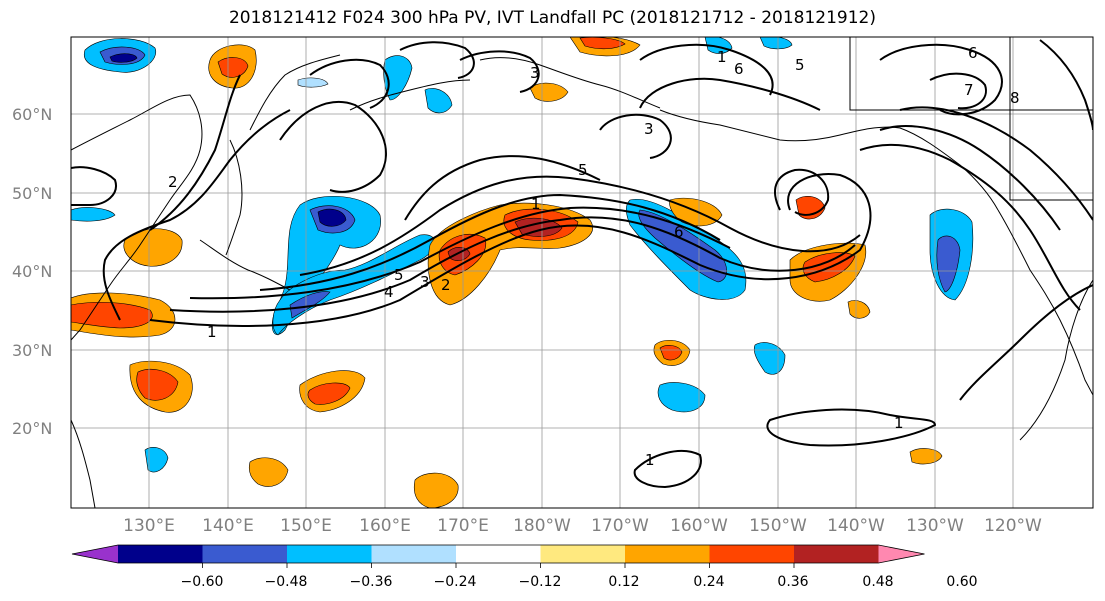  What do you see at coordinates (93, 214) in the screenshot?
I see `shade-neg-kurils` at bounding box center [93, 214].